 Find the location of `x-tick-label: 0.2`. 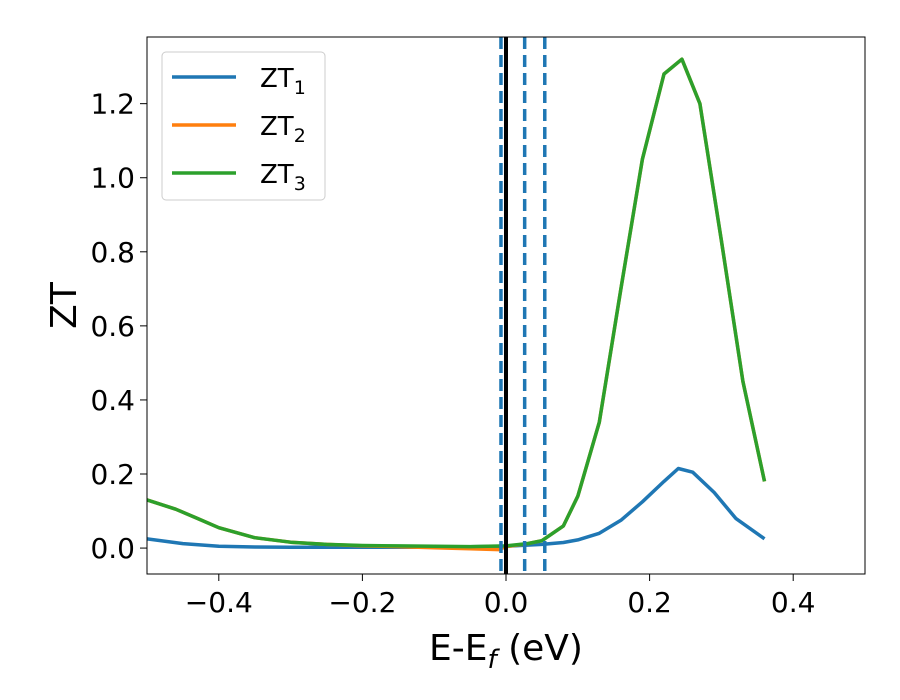

x-tick-label: 0.2 is located at coordinates (649, 602).